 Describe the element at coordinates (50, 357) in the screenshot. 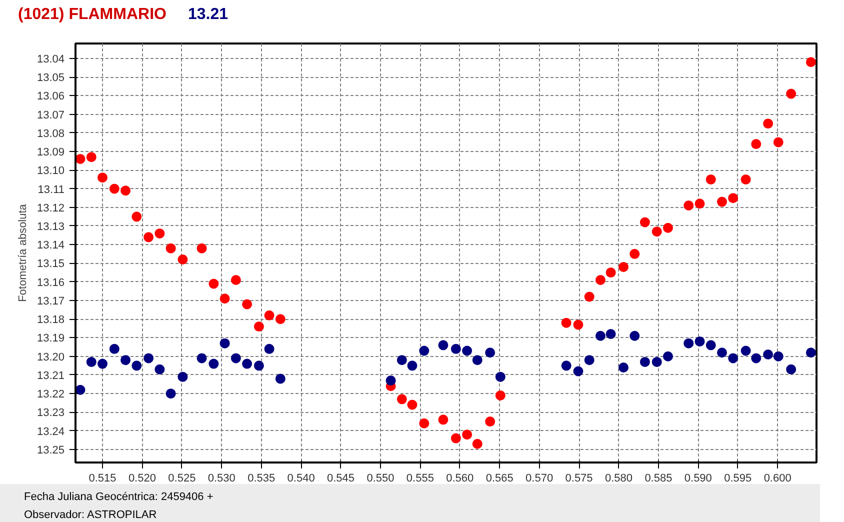

I see `y-tick-label: 13.20` at that location.